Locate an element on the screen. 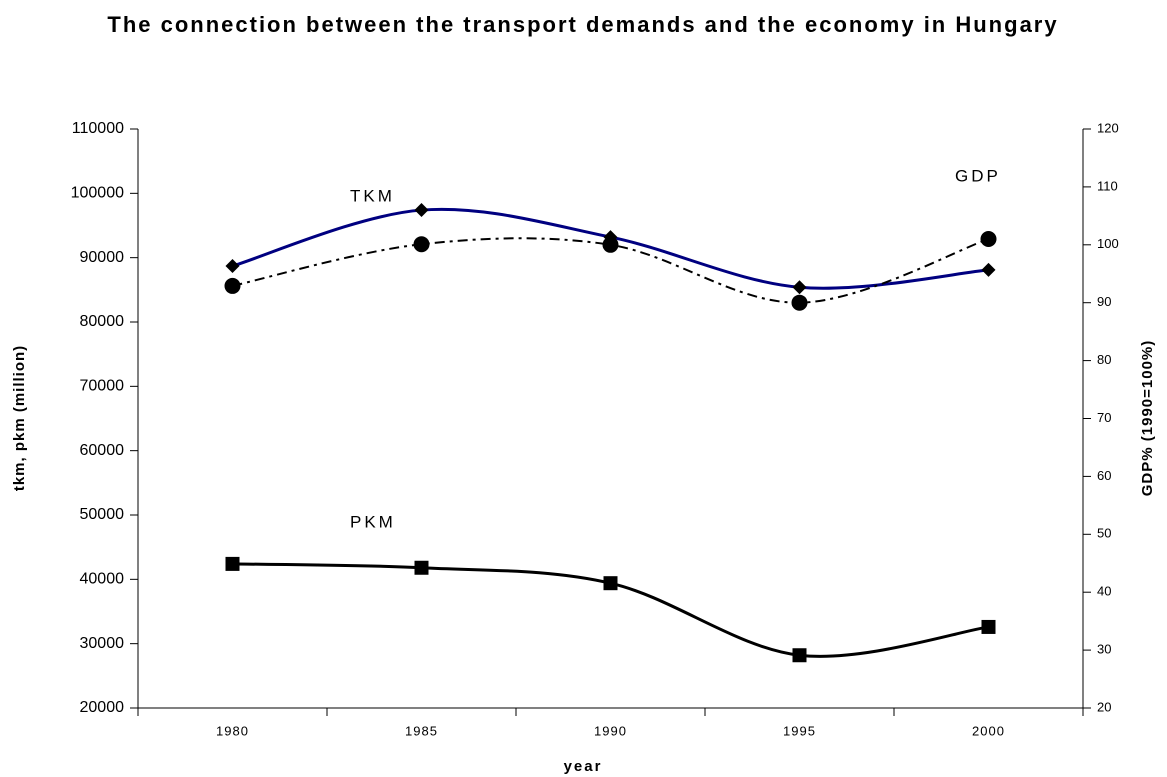 The height and width of the screenshot is (777, 1167). y2-tick-label: 40 is located at coordinates (1104, 591).